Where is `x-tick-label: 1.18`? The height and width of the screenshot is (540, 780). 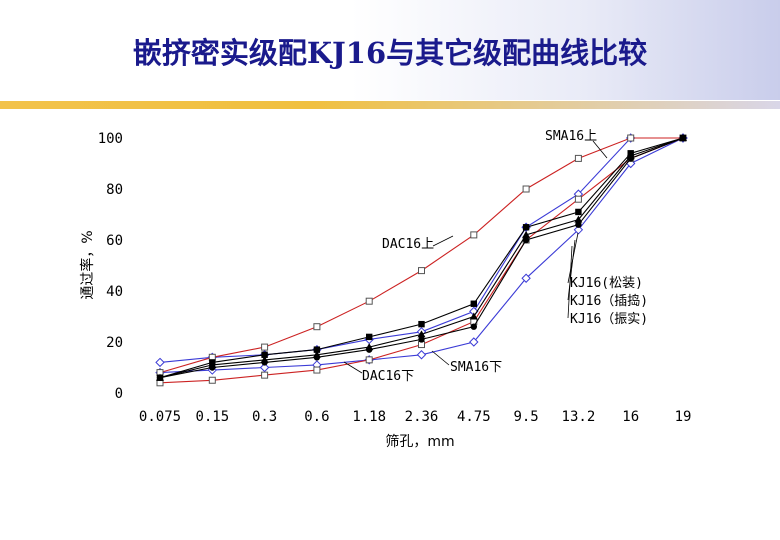 x-tick-label: 1.18 is located at coordinates (369, 417).